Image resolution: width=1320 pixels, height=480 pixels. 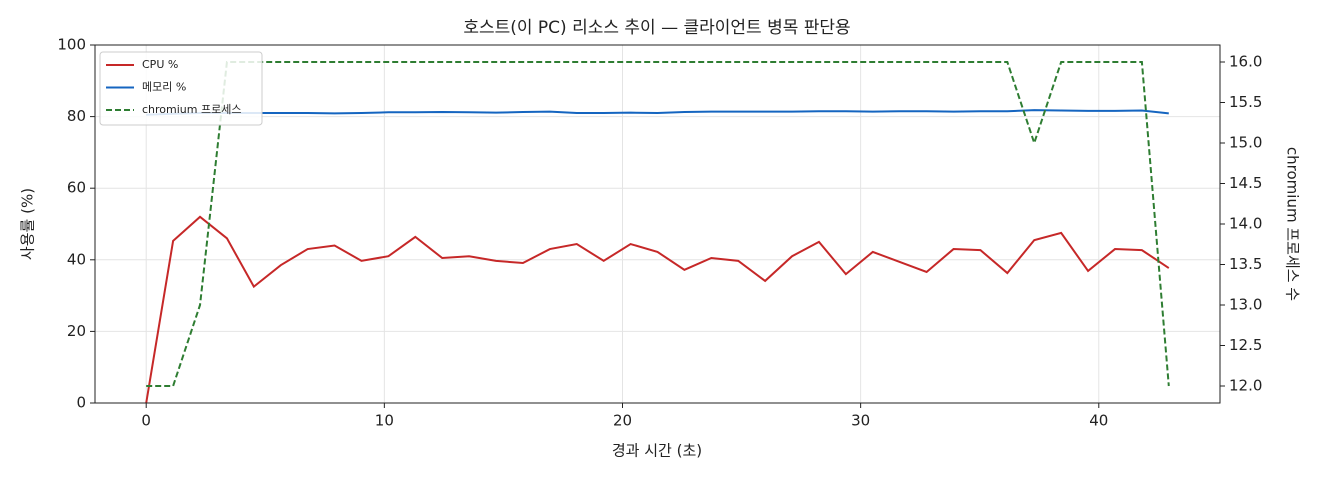 I want to click on chart-title: 호스트(이 PC) 리소스 추이 — 클라이언트 병목 판단용, so click(x=656, y=28).